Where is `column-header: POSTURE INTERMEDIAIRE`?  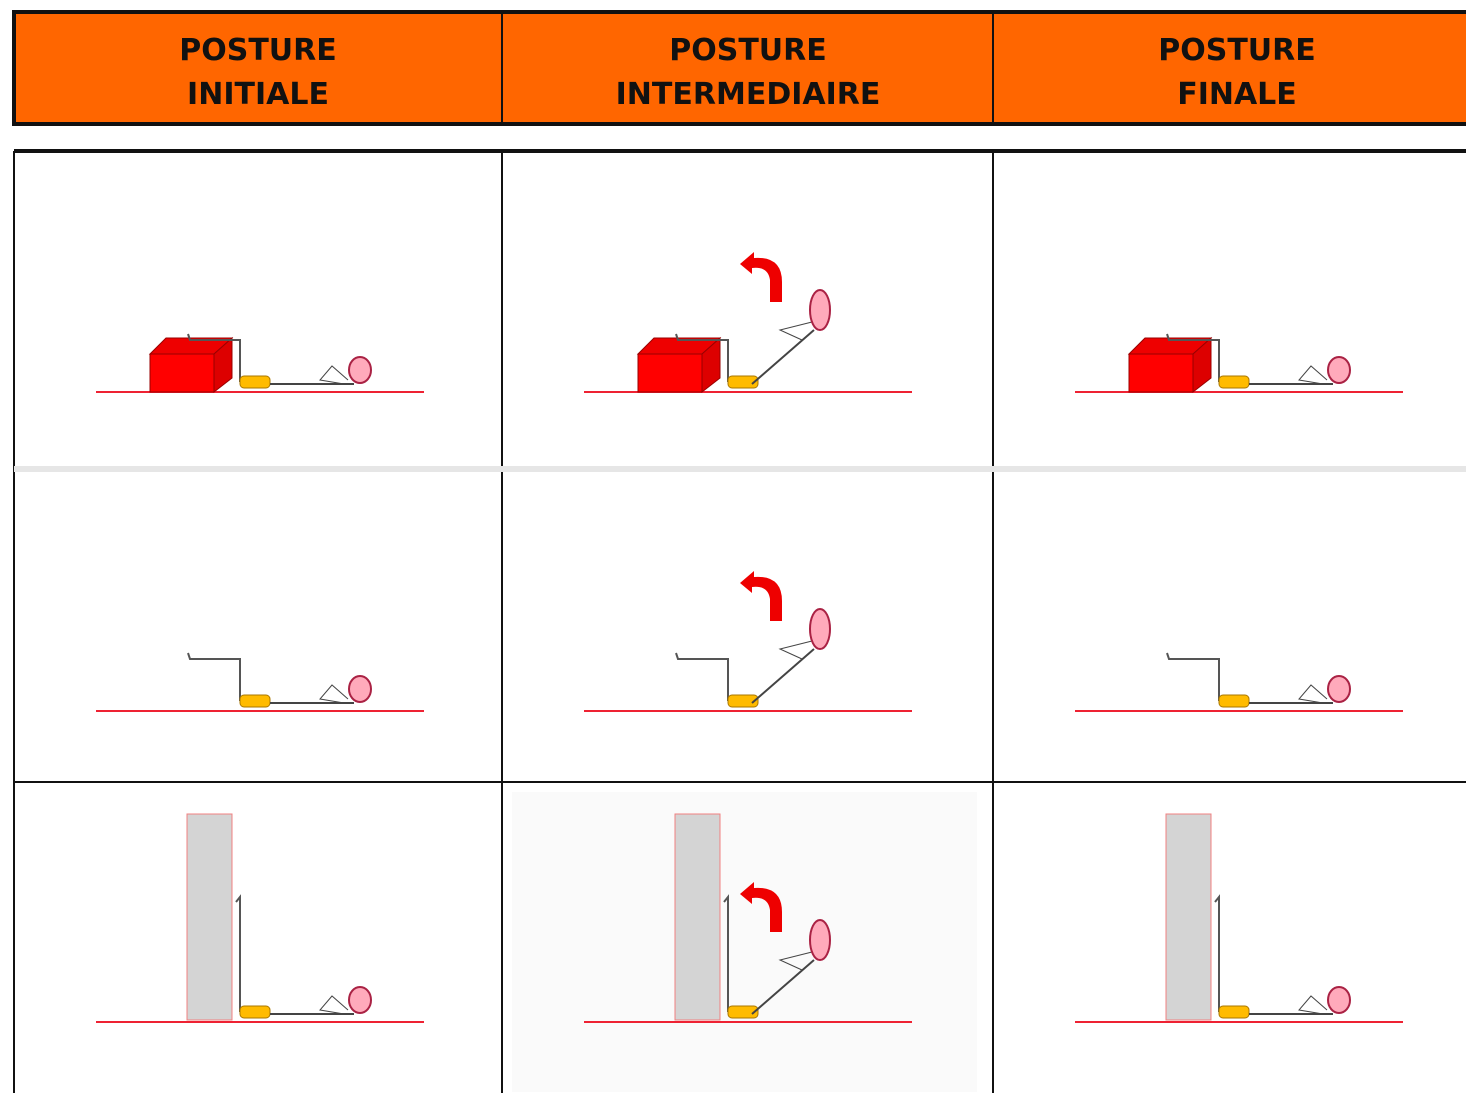
column-header: POSTURE INTERMEDIAIRE is located at coordinates (748, 72).